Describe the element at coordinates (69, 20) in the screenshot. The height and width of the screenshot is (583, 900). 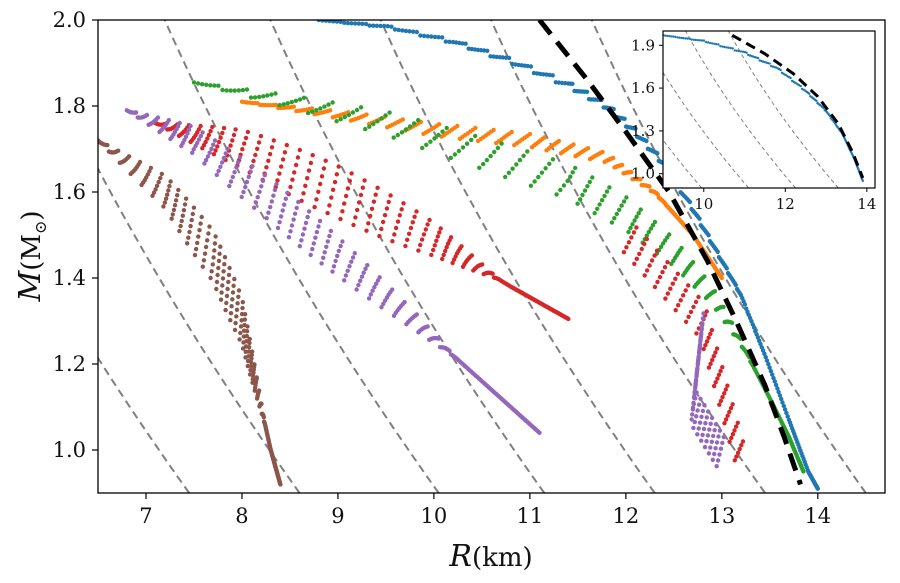
I see `y-tick-label: 2.0` at that location.